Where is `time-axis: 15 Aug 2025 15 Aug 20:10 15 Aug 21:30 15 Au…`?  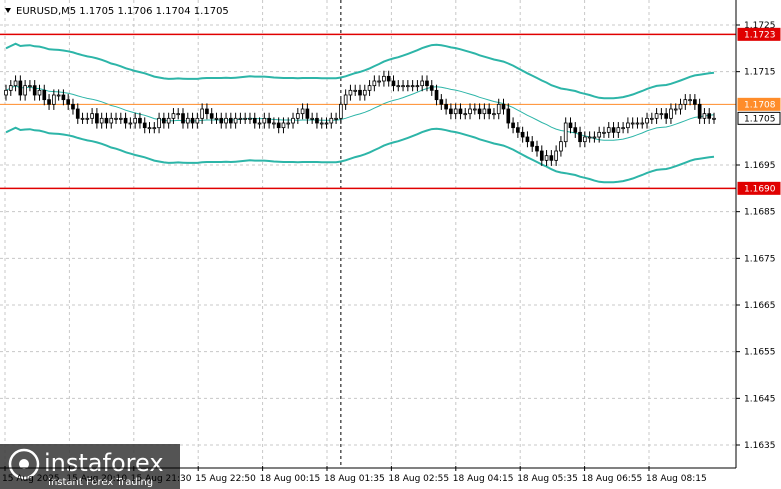
time-axis: 15 Aug 2025 15 Aug 20:10 15 Aug 21:30 15 Au… is located at coordinates (354, 475).